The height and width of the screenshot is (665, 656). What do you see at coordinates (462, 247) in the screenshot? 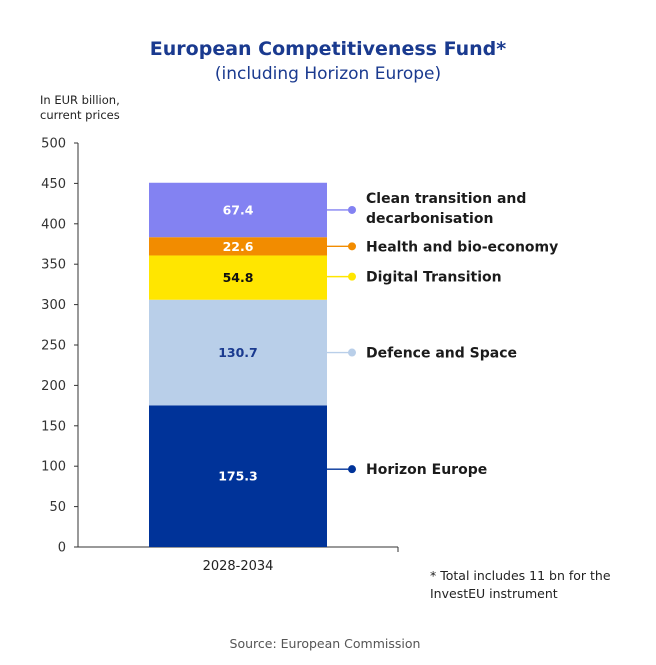
I see `legend-label-1-line0: Health and bio-economy` at bounding box center [462, 247].